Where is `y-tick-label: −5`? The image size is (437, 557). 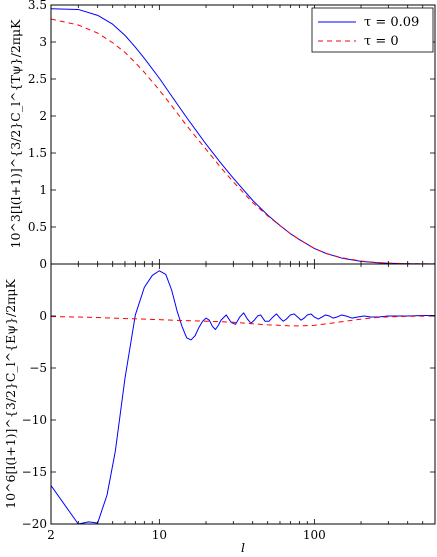
y-tick-label: −5 is located at coordinates (38, 368).